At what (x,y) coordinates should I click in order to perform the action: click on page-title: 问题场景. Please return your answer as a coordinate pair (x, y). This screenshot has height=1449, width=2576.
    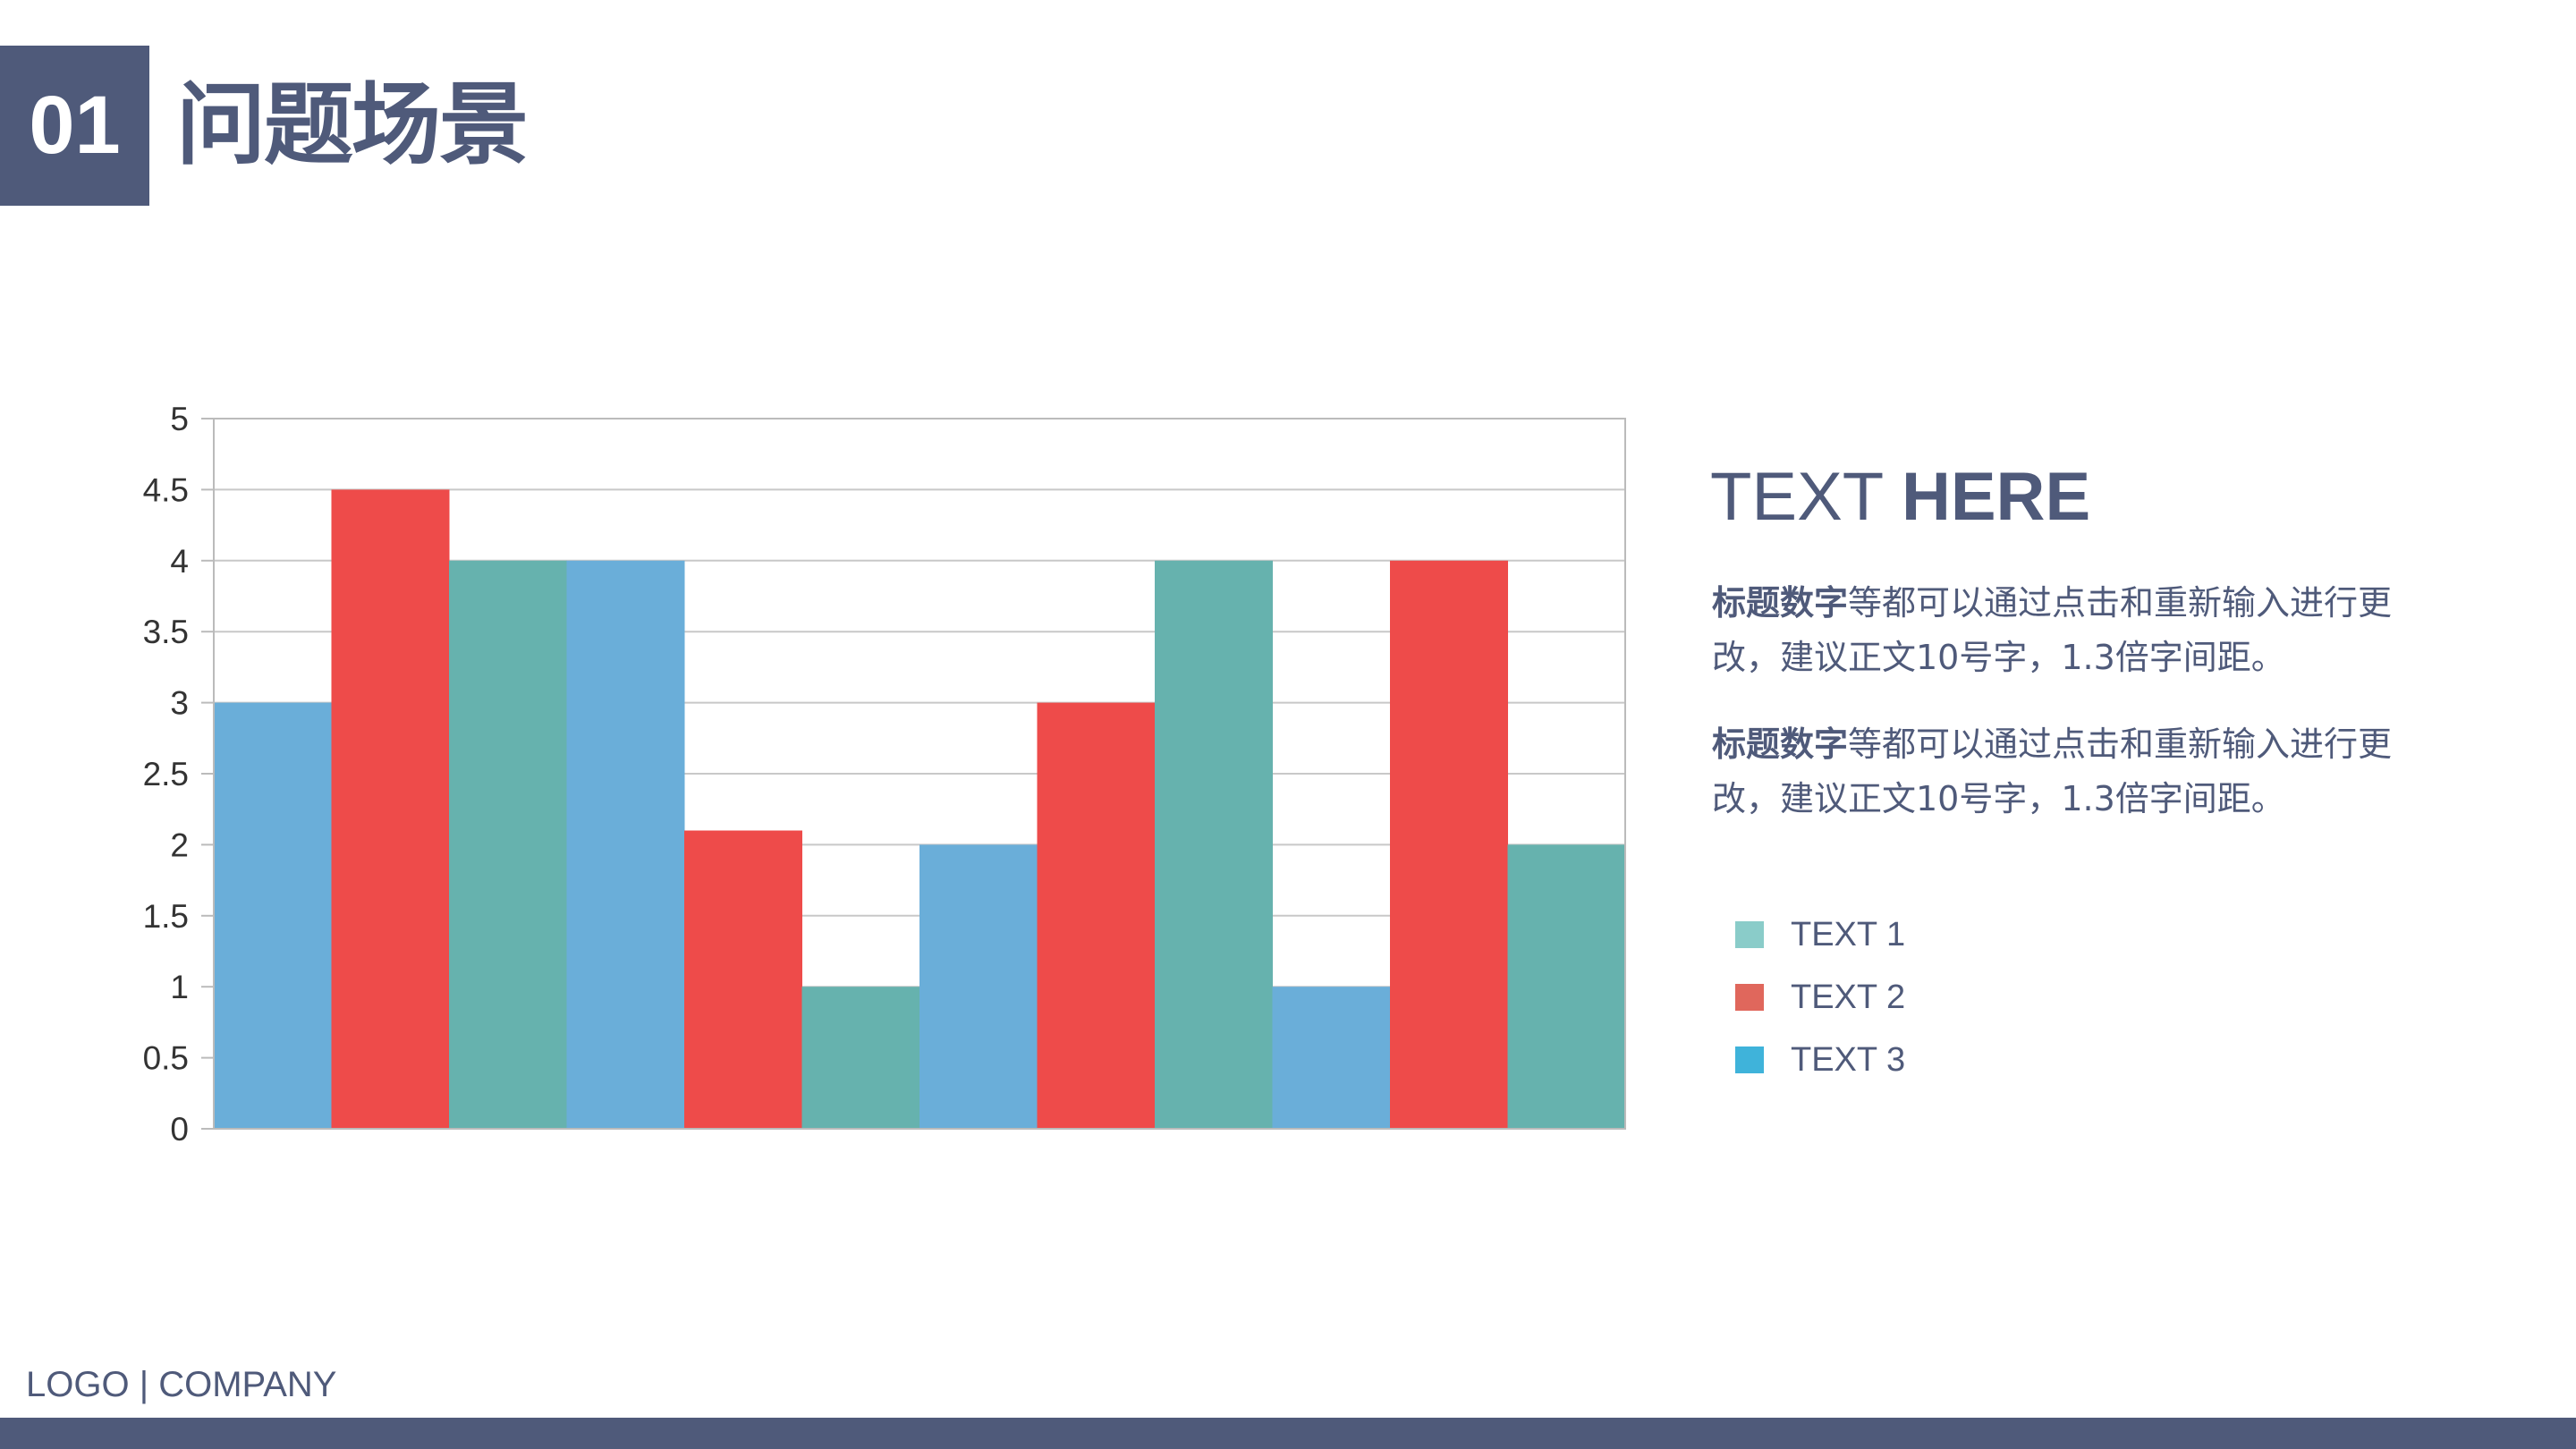
    Looking at the image, I should click on (352, 124).